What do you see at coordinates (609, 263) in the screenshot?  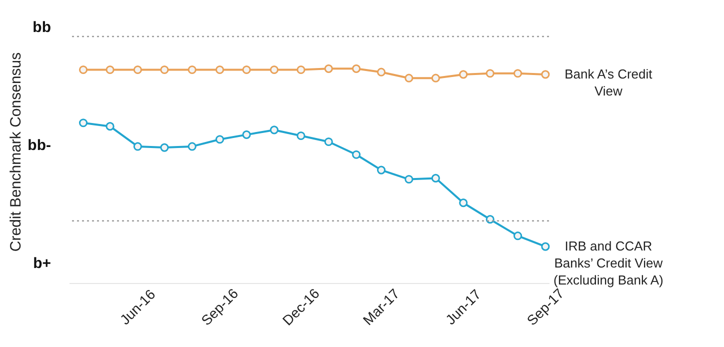 I see `series-label: IRB and CCAR Banks’ Credit View (Excluding Bank A)` at bounding box center [609, 263].